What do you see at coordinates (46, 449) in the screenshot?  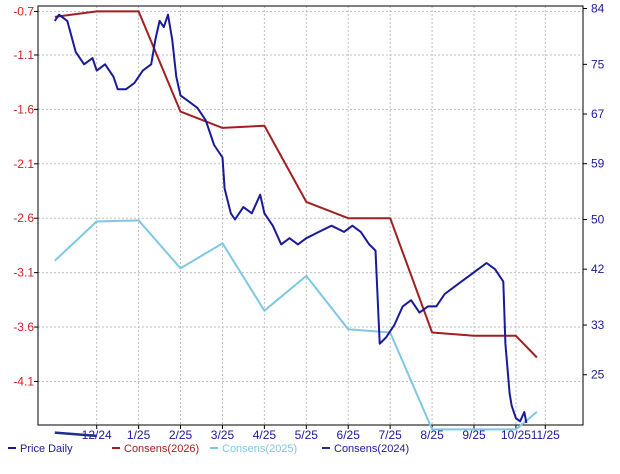 I see `legend-label: Price Daily` at bounding box center [46, 449].